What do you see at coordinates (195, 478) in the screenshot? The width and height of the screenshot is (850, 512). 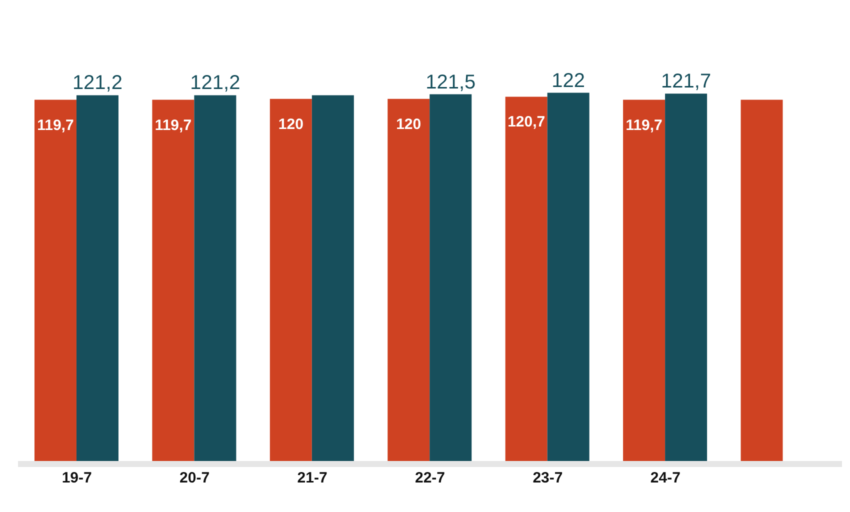 I see `x-tick-label: 20-7` at bounding box center [195, 478].